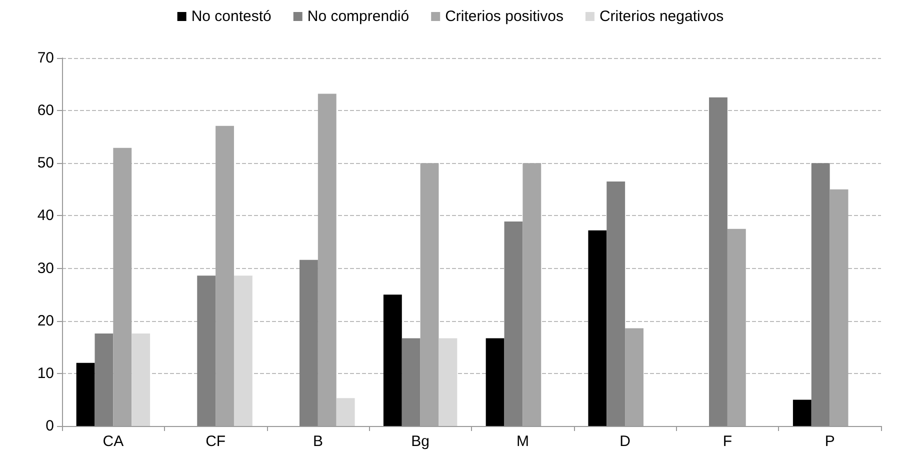 This screenshot has width=901, height=466. Describe the element at coordinates (45, 163) in the screenshot. I see `y-tick-label: 50` at that location.